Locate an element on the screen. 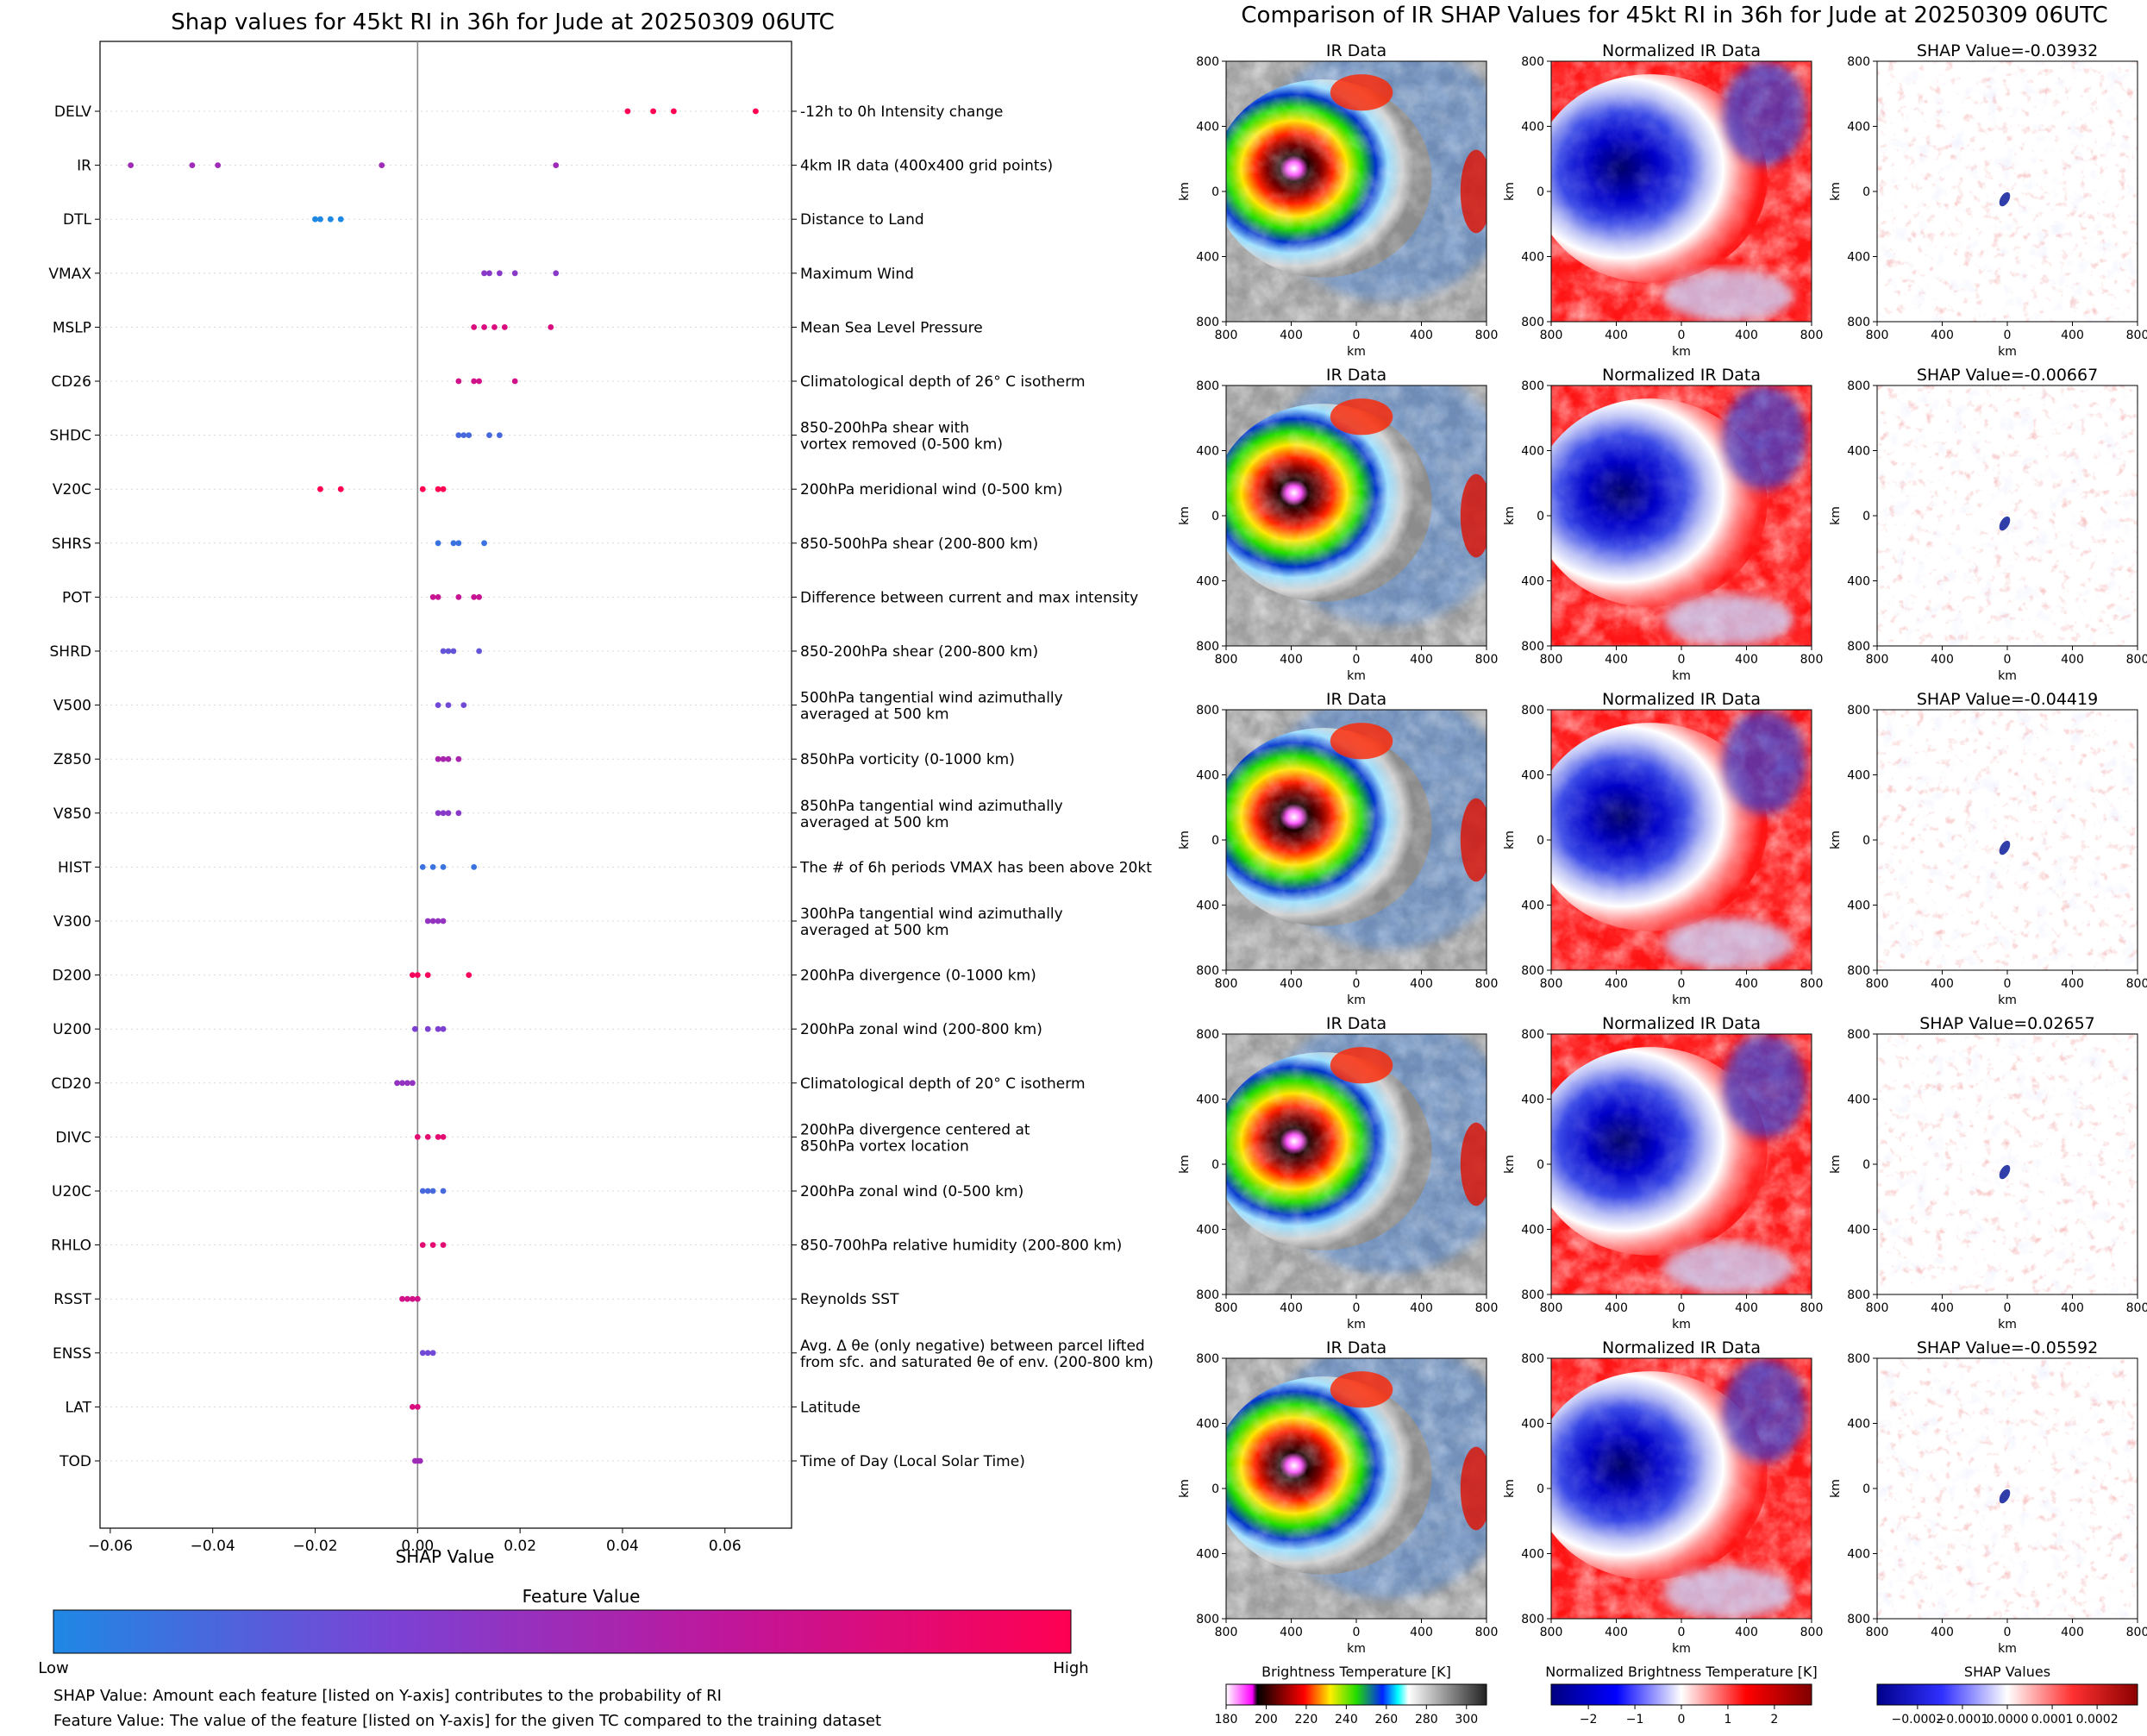 Image resolution: width=2147 pixels, height=1736 pixels. feature-description: Mean Sea Level Pressure is located at coordinates (891, 327).